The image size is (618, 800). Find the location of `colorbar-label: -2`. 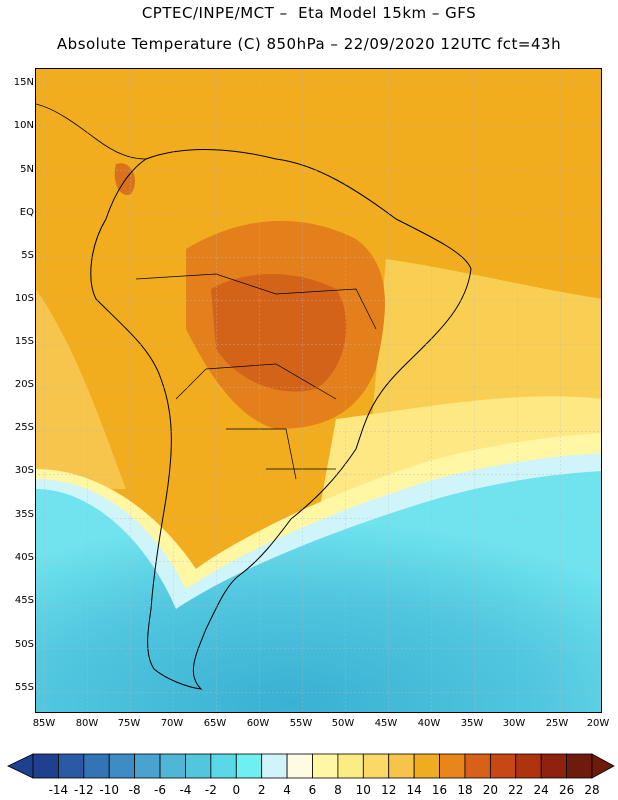

colorbar-label: -2 is located at coordinates (210, 790).